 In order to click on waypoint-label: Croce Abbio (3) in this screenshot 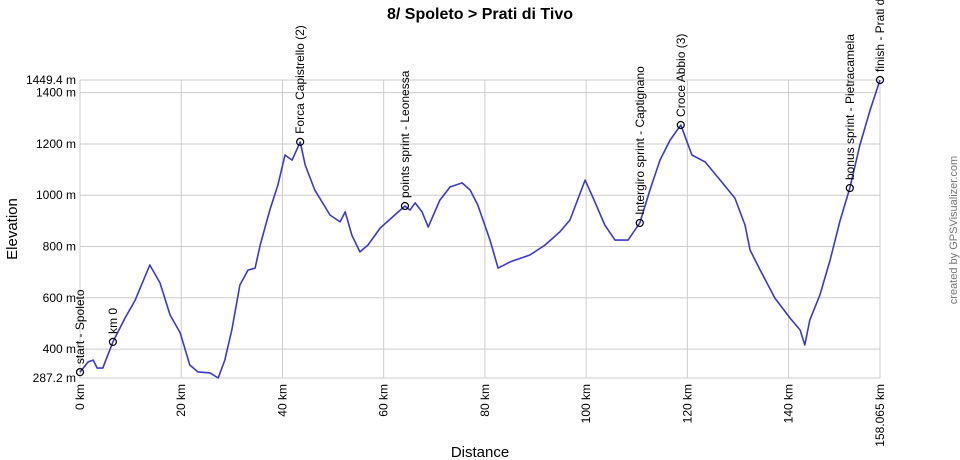, I will do `click(681, 75)`.